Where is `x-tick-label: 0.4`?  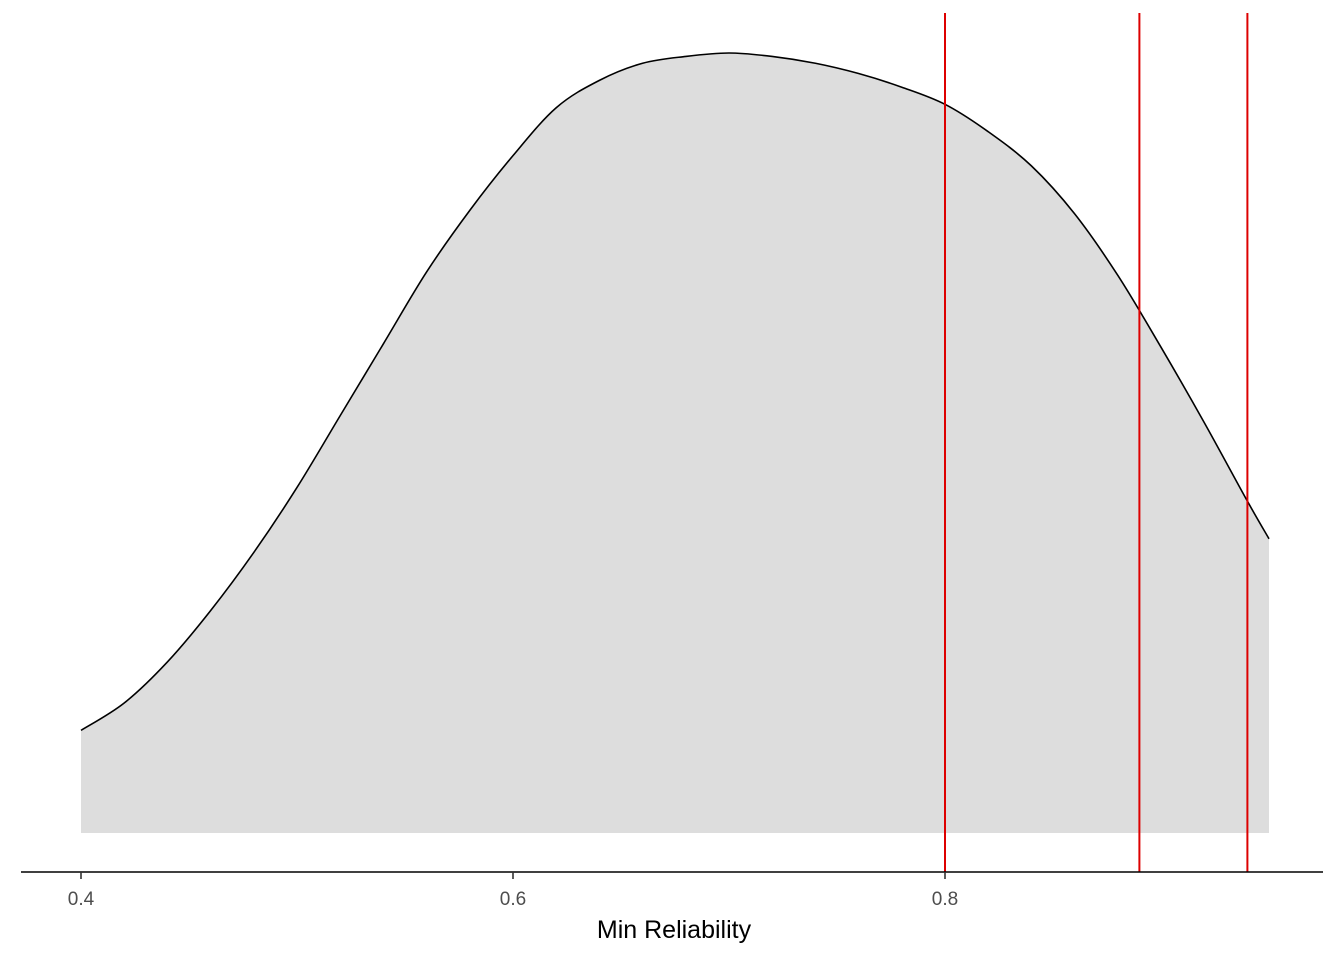 x-tick-label: 0.4 is located at coordinates (81, 899).